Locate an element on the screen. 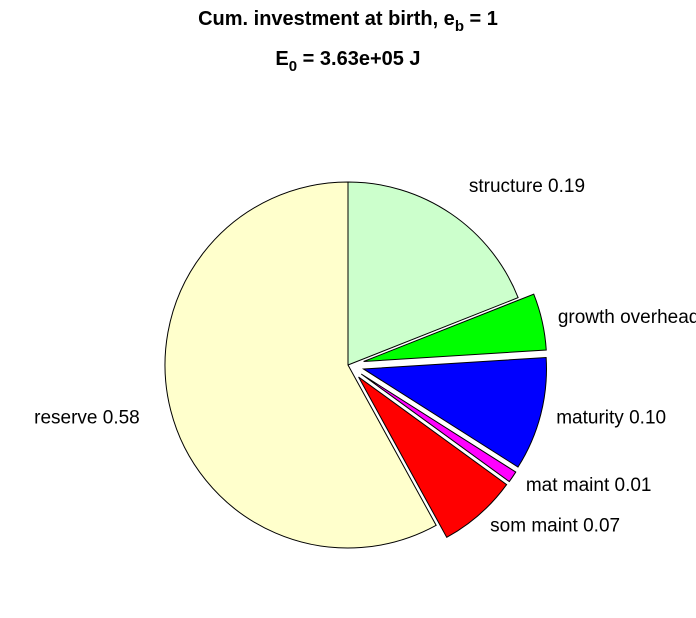  chart-title: Cum. investment at birth, eb = 1 is located at coordinates (348, 21).